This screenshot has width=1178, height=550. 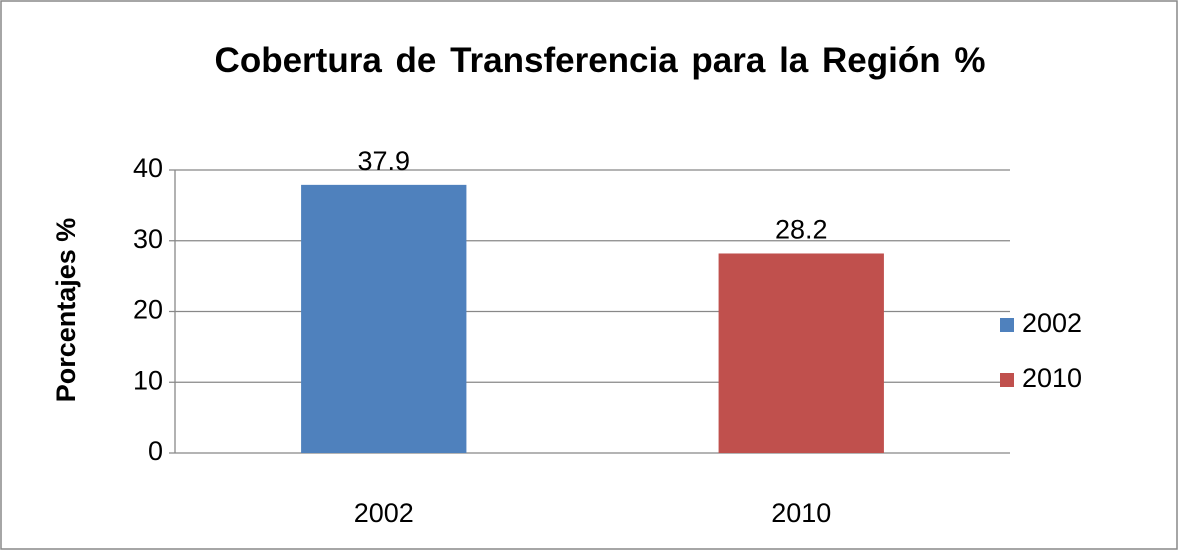 I want to click on y-tick-label: 10, so click(x=148, y=380).